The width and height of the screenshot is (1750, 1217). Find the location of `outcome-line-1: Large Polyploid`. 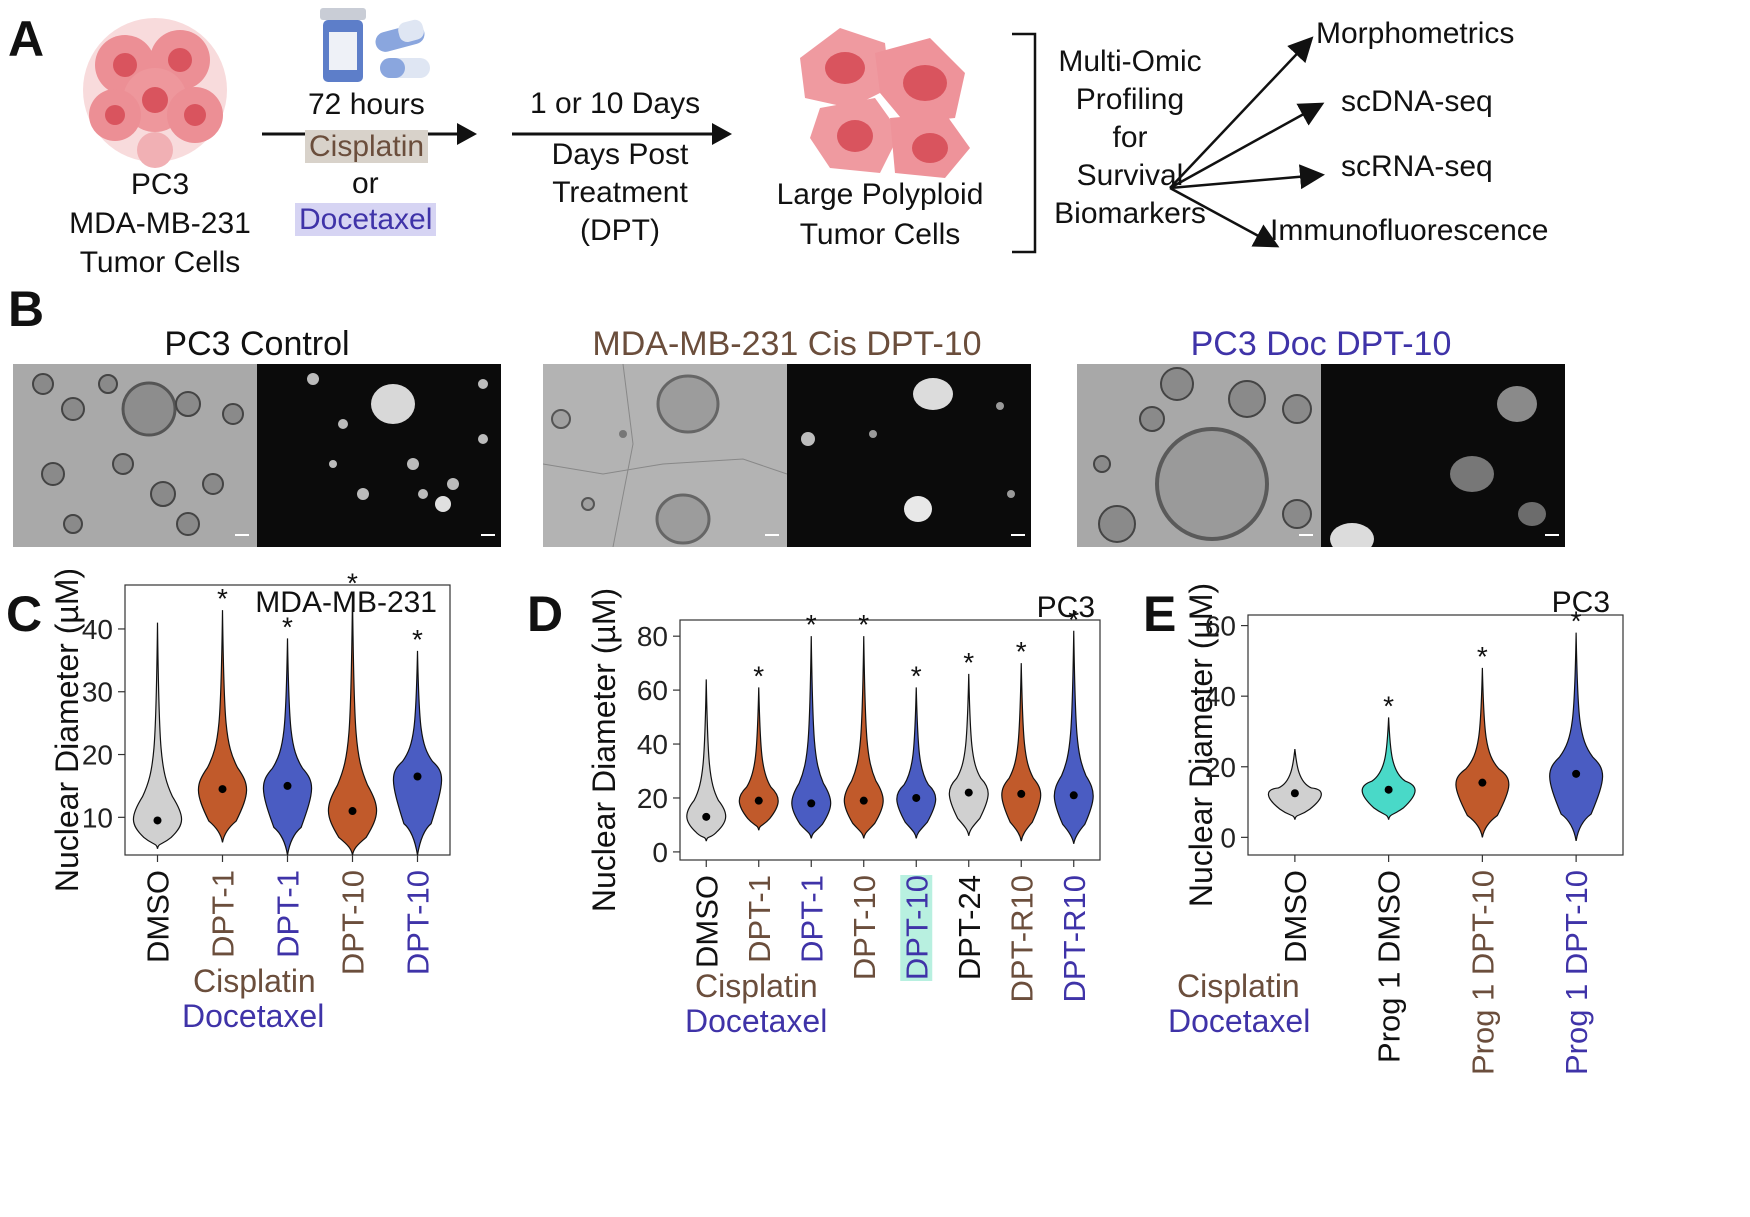

outcome-line-1: Large Polyploid is located at coordinates (880, 194).